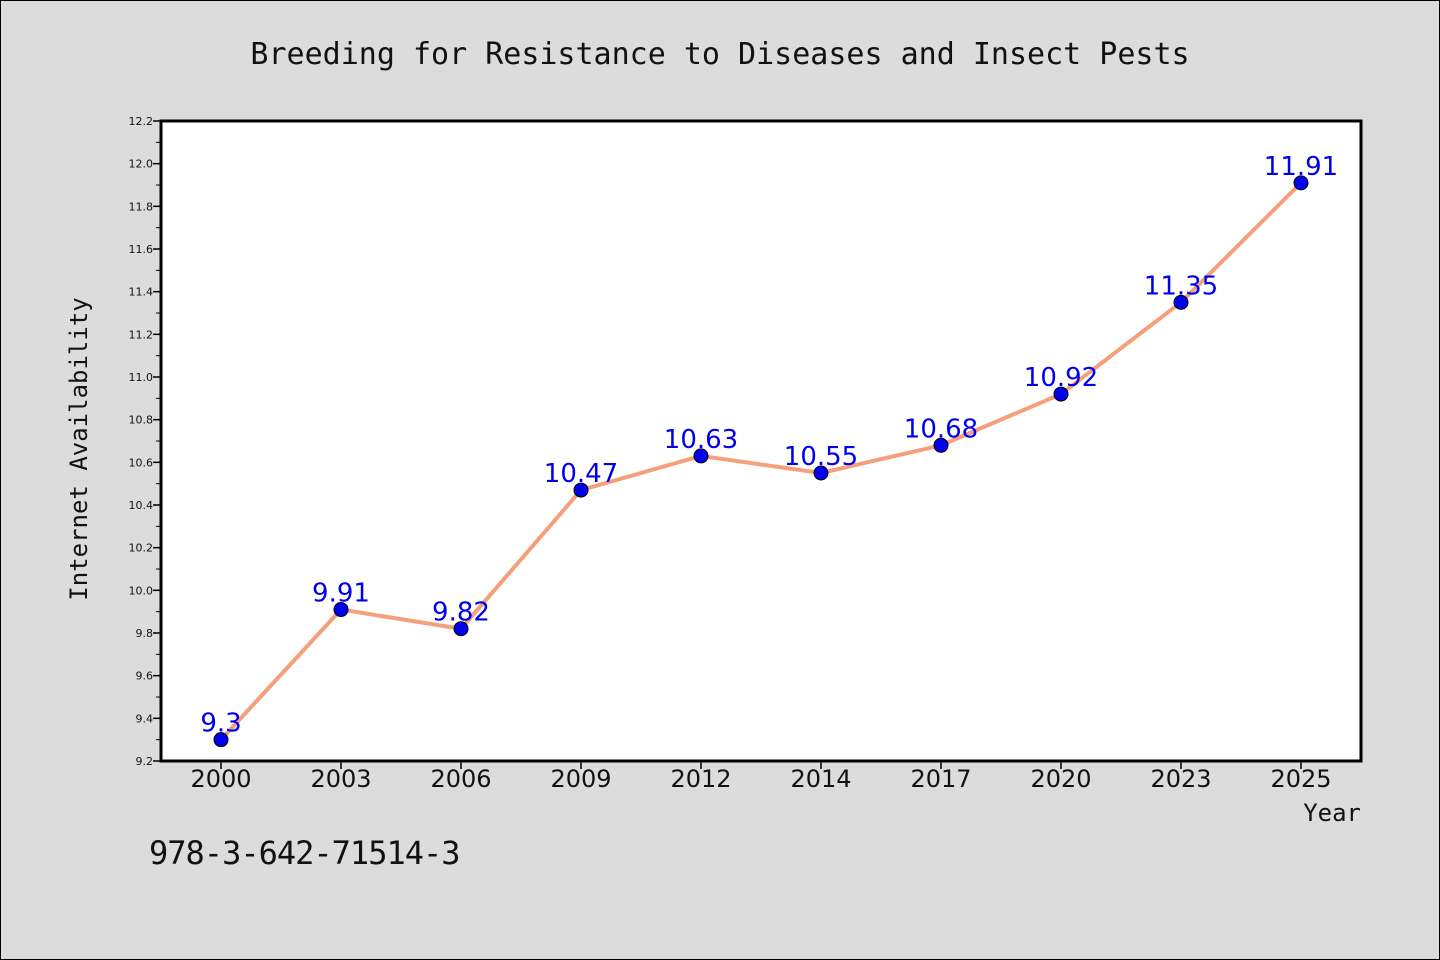 Image resolution: width=1440 pixels, height=960 pixels. Describe the element at coordinates (141, 206) in the screenshot. I see `y-tick-label: 11.8` at that location.